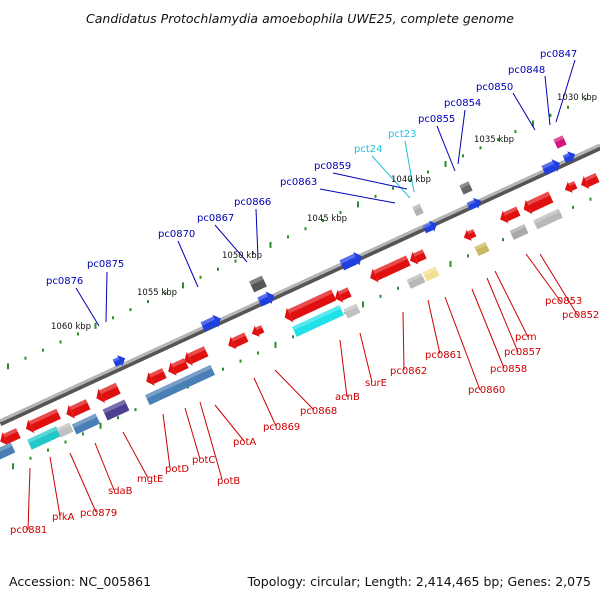  I want to click on gene-label-pc0875: pc0875, so click(105, 264).